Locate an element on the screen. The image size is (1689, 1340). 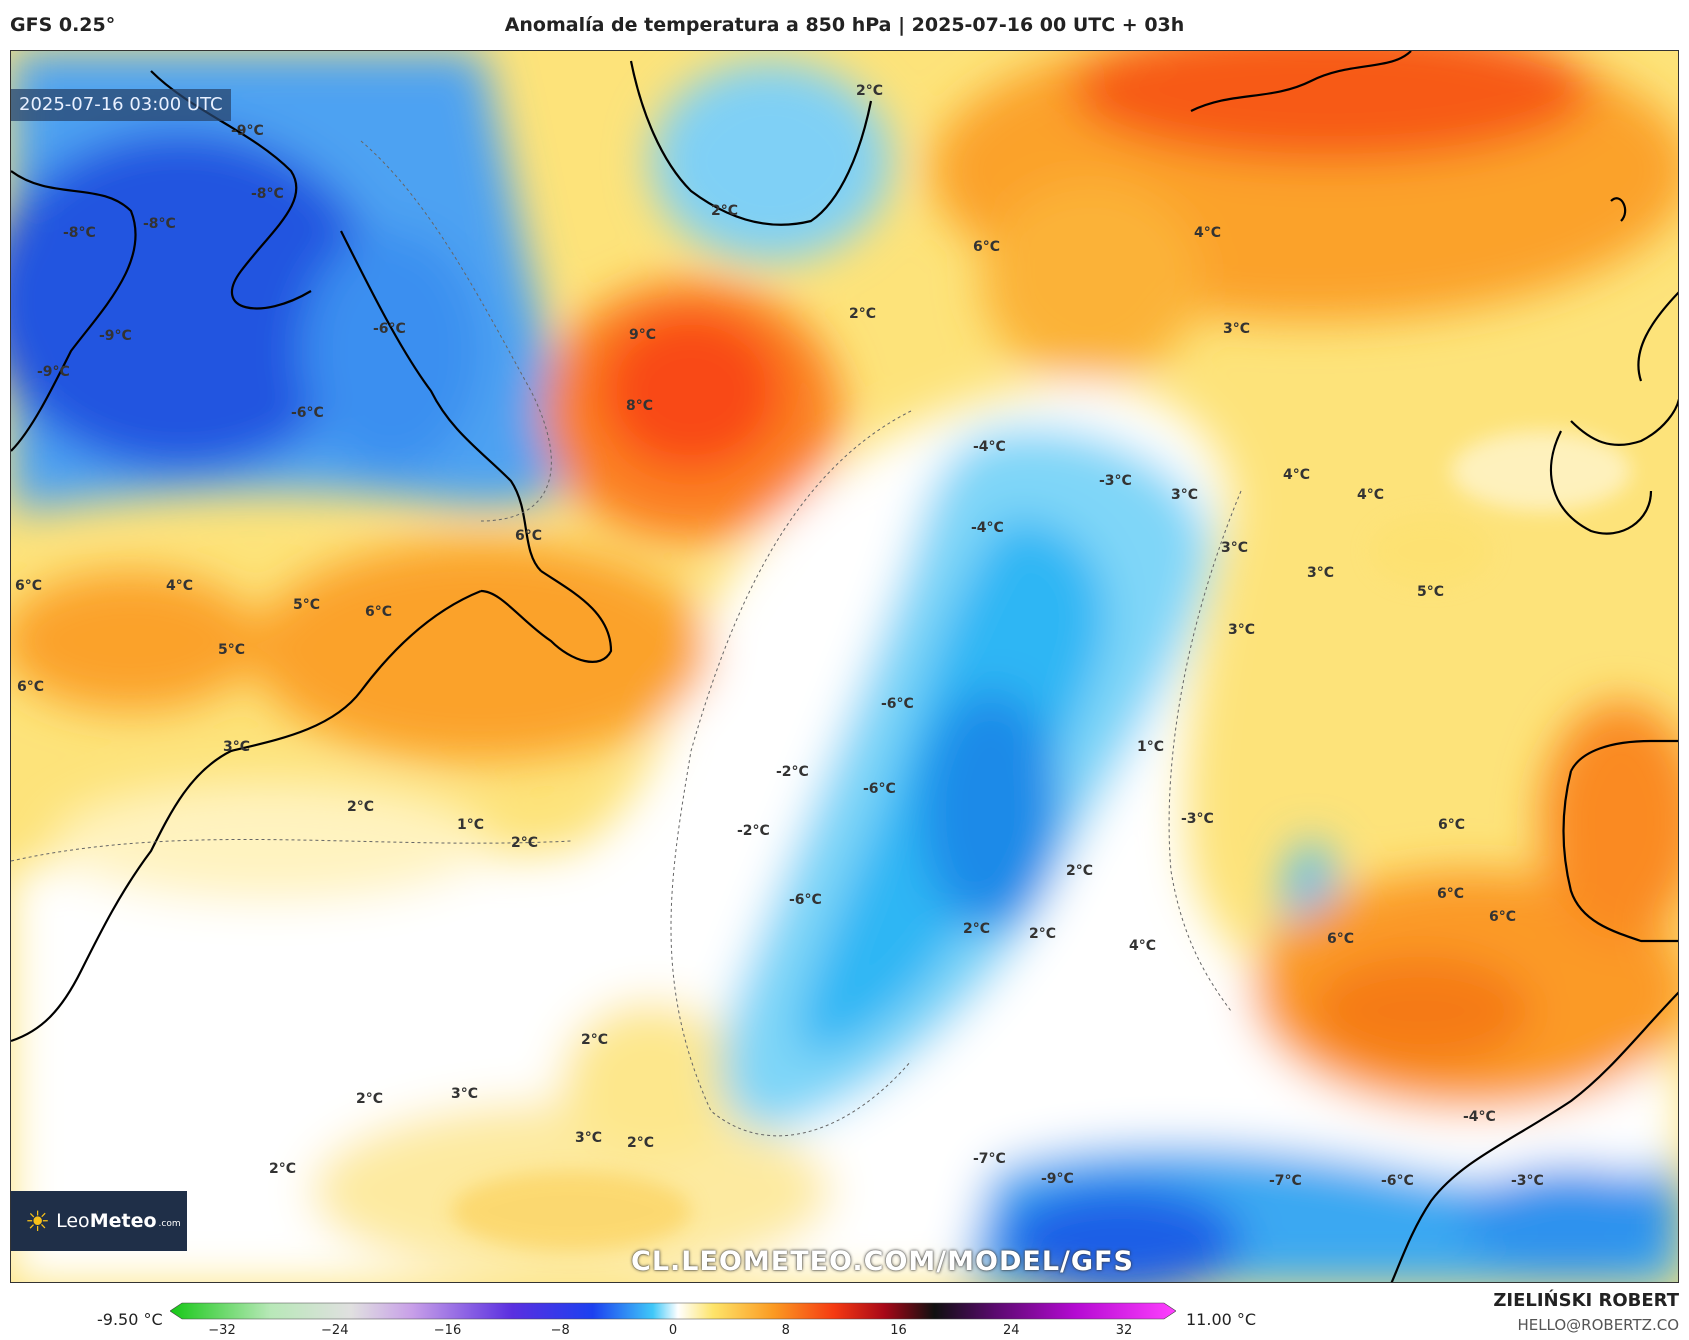
legend-tick-label: −8 is located at coordinates (560, 1330).